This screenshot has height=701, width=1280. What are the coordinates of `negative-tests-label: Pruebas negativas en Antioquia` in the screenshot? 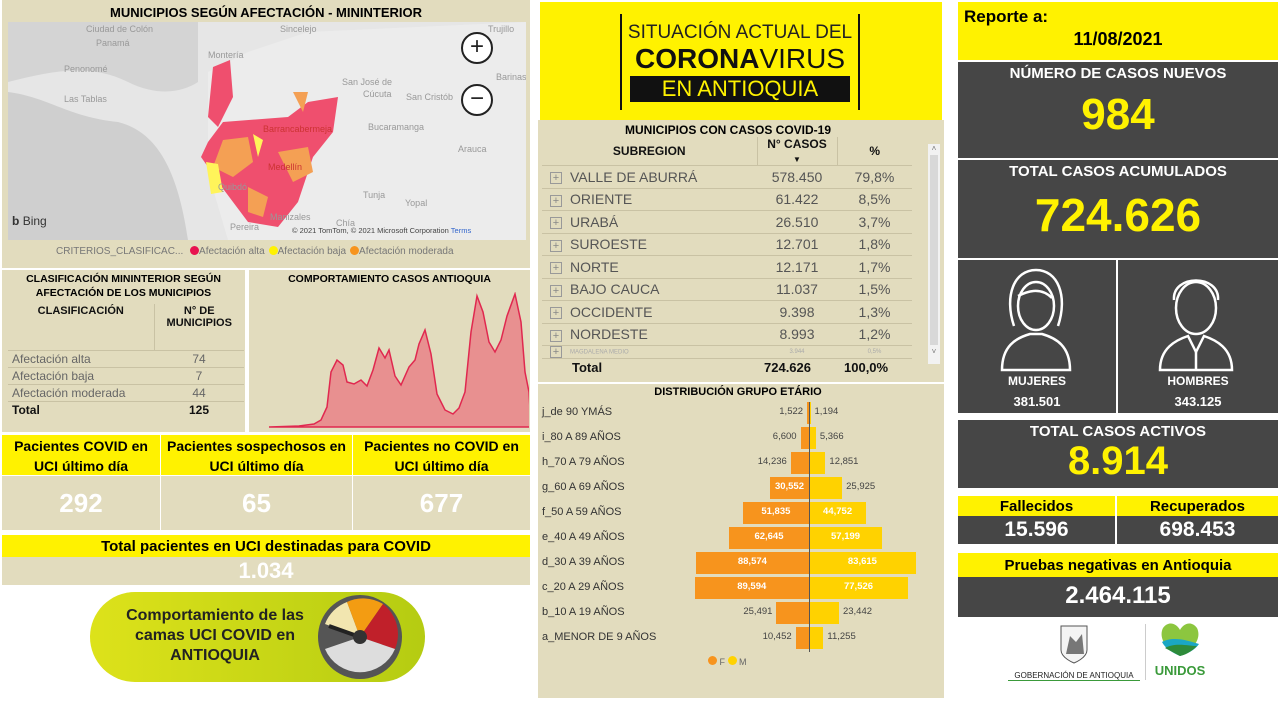 It's located at (1118, 565).